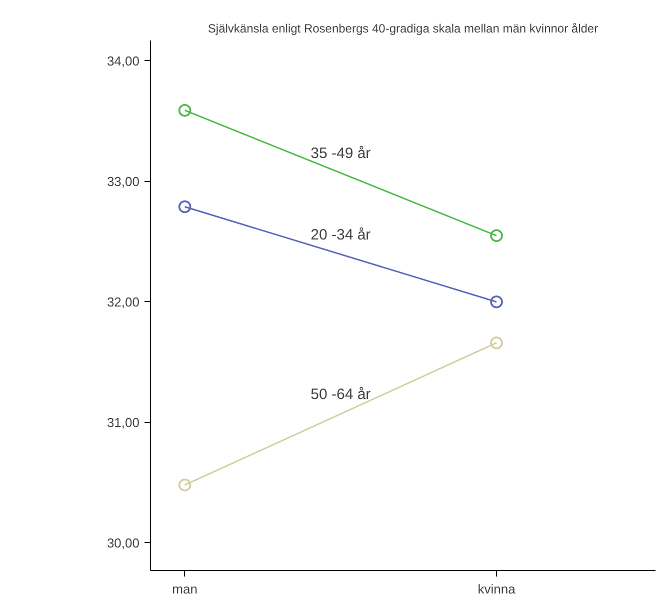 The height and width of the screenshot is (604, 671). Describe the element at coordinates (185, 589) in the screenshot. I see `x-tick-label: man` at that location.